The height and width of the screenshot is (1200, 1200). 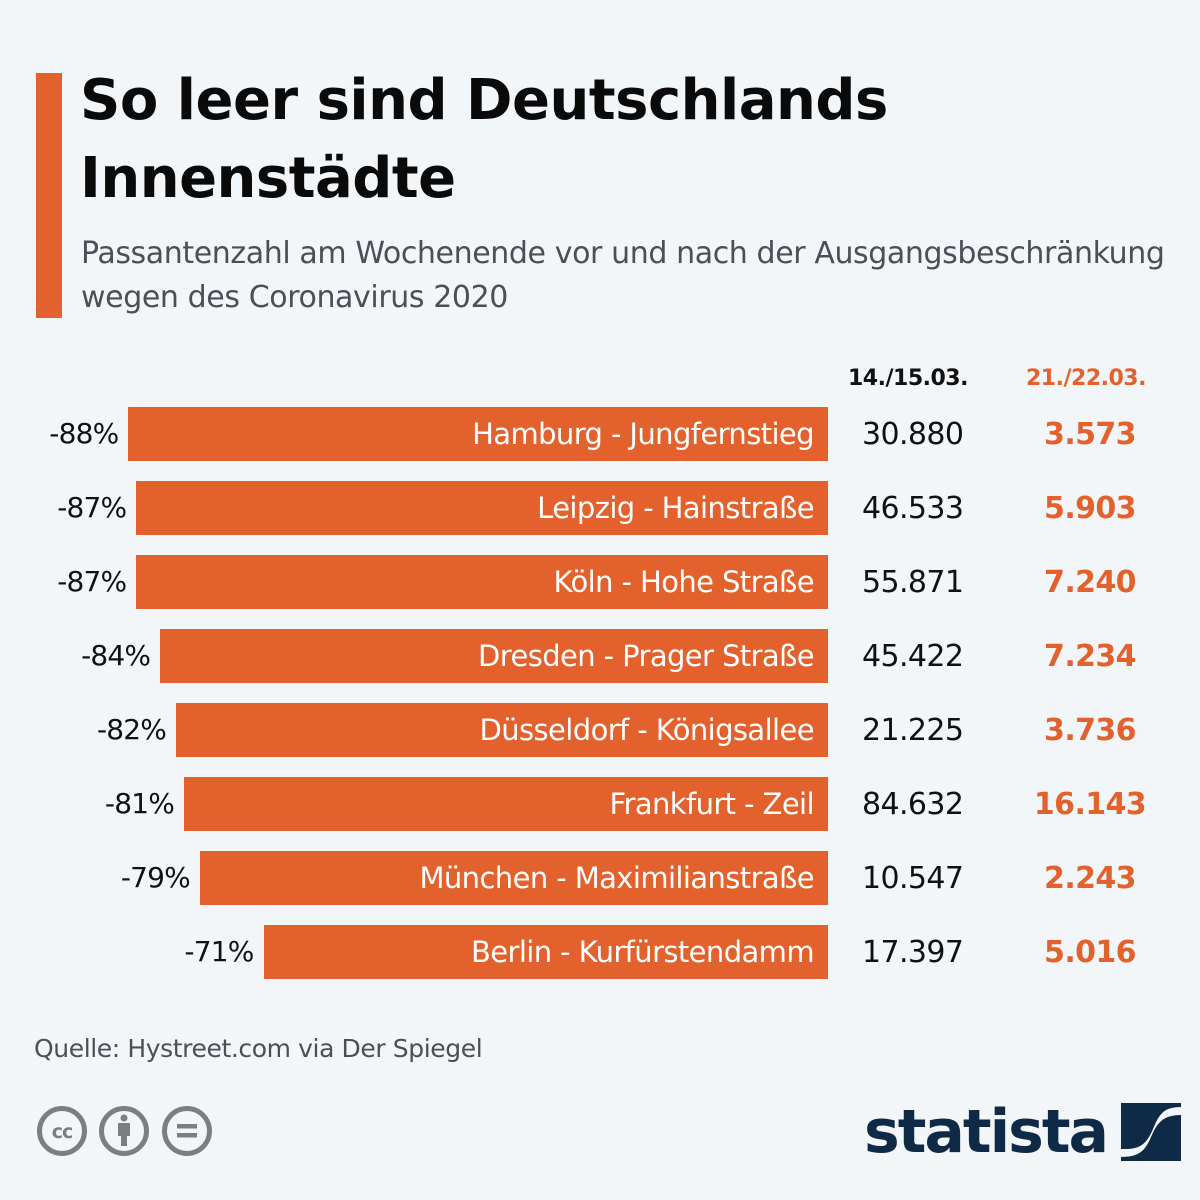 I want to click on bar-category-label: Dresden - Prager Straße, so click(x=646, y=656).